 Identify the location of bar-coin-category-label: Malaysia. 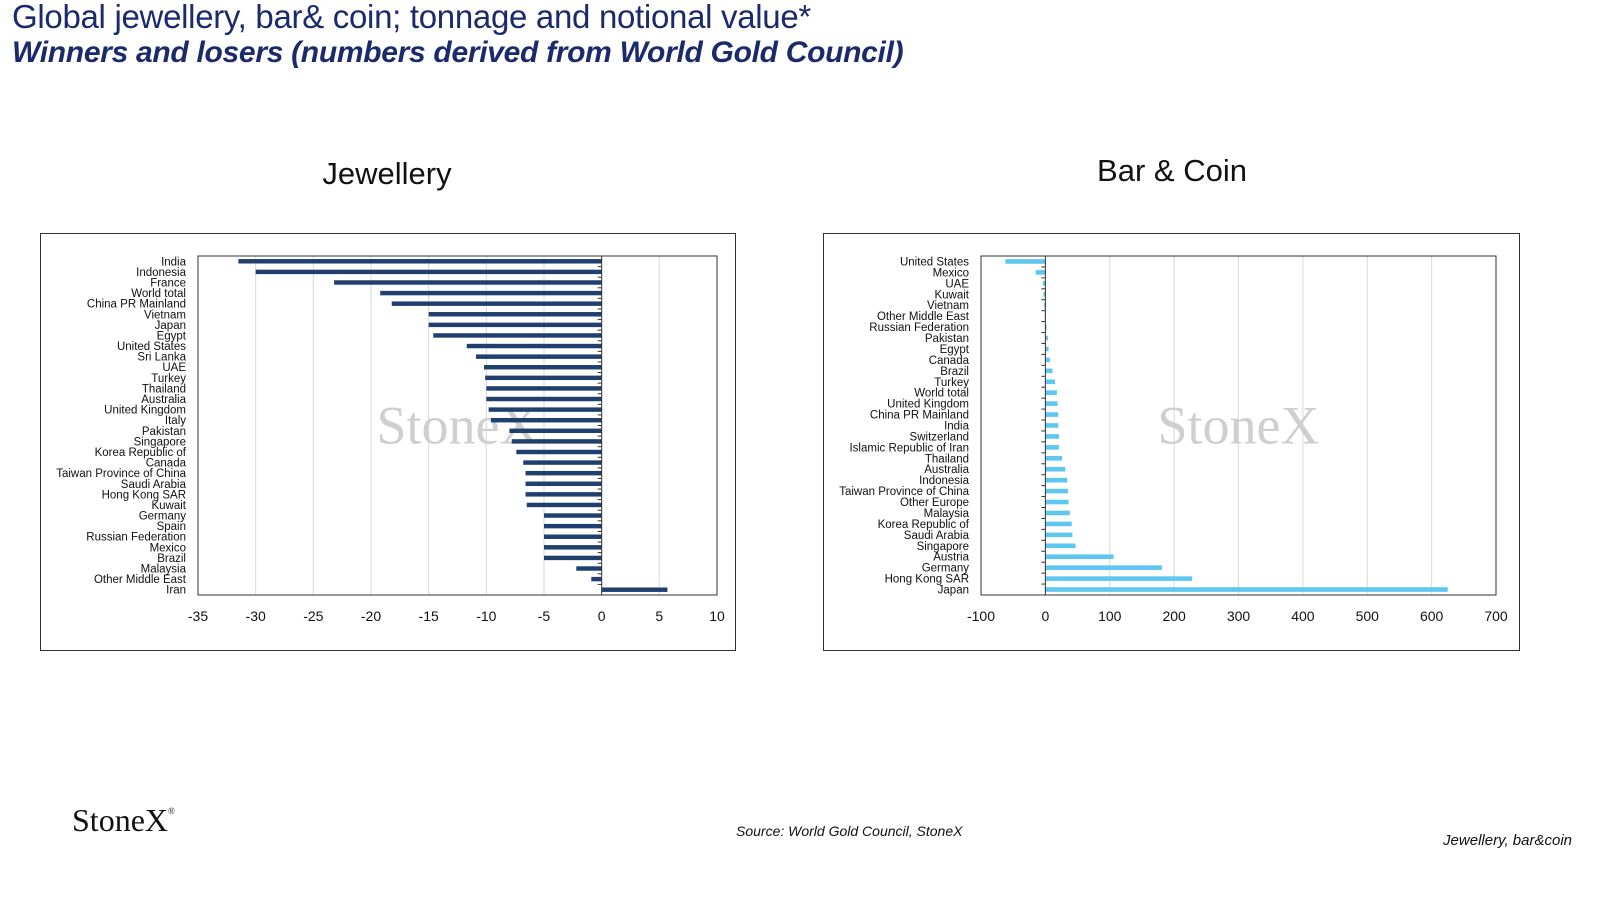
(947, 514).